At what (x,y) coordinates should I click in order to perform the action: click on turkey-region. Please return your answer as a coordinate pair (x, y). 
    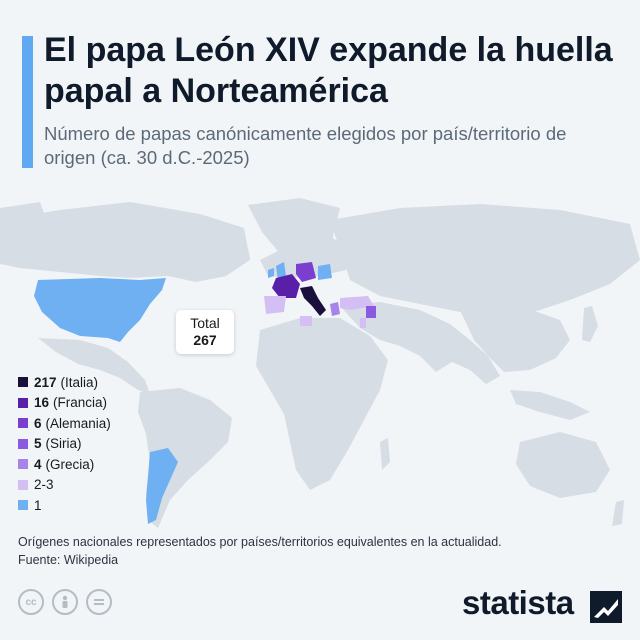
    Looking at the image, I should click on (357, 303).